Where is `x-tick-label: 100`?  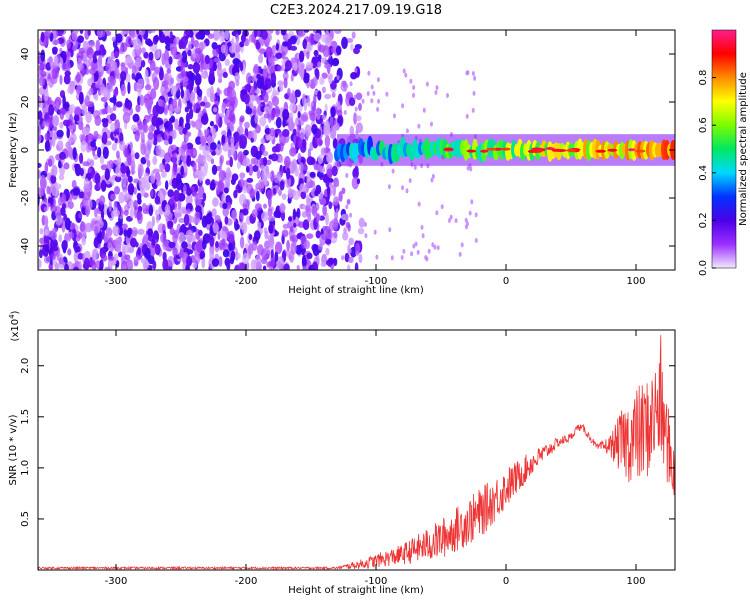 x-tick-label: 100 is located at coordinates (635, 581).